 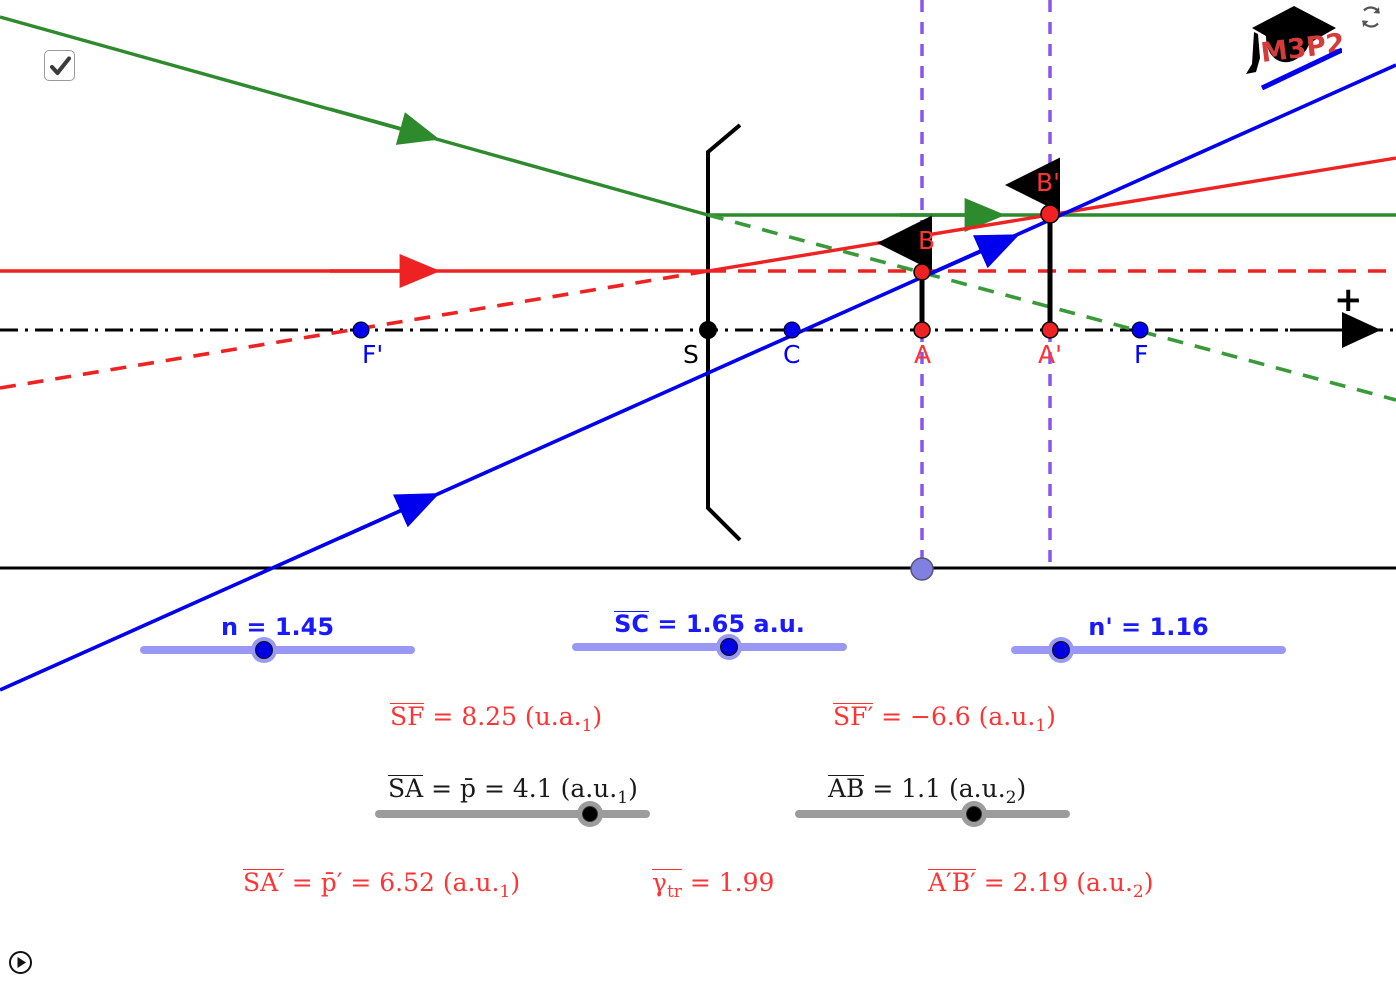 I want to click on checkmark-icon, so click(x=60, y=65).